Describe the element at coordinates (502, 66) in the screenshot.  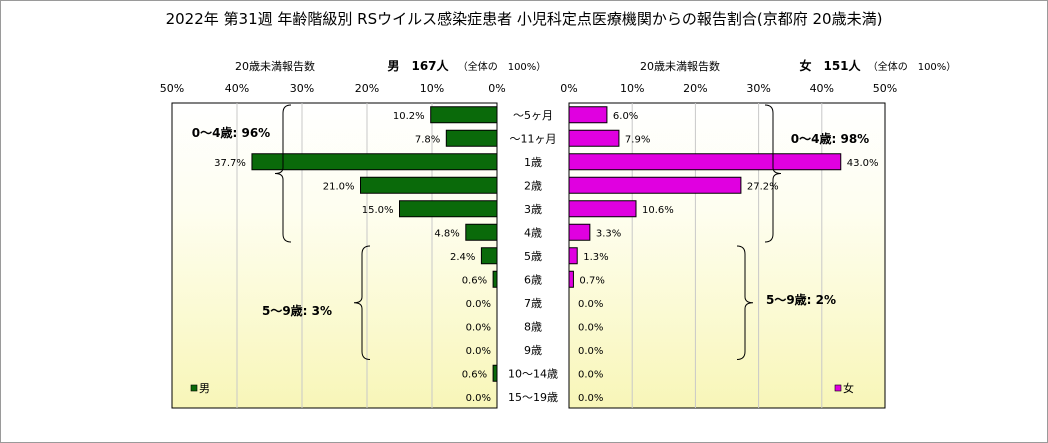
I see `male-total-note: （全体の 100%）` at that location.